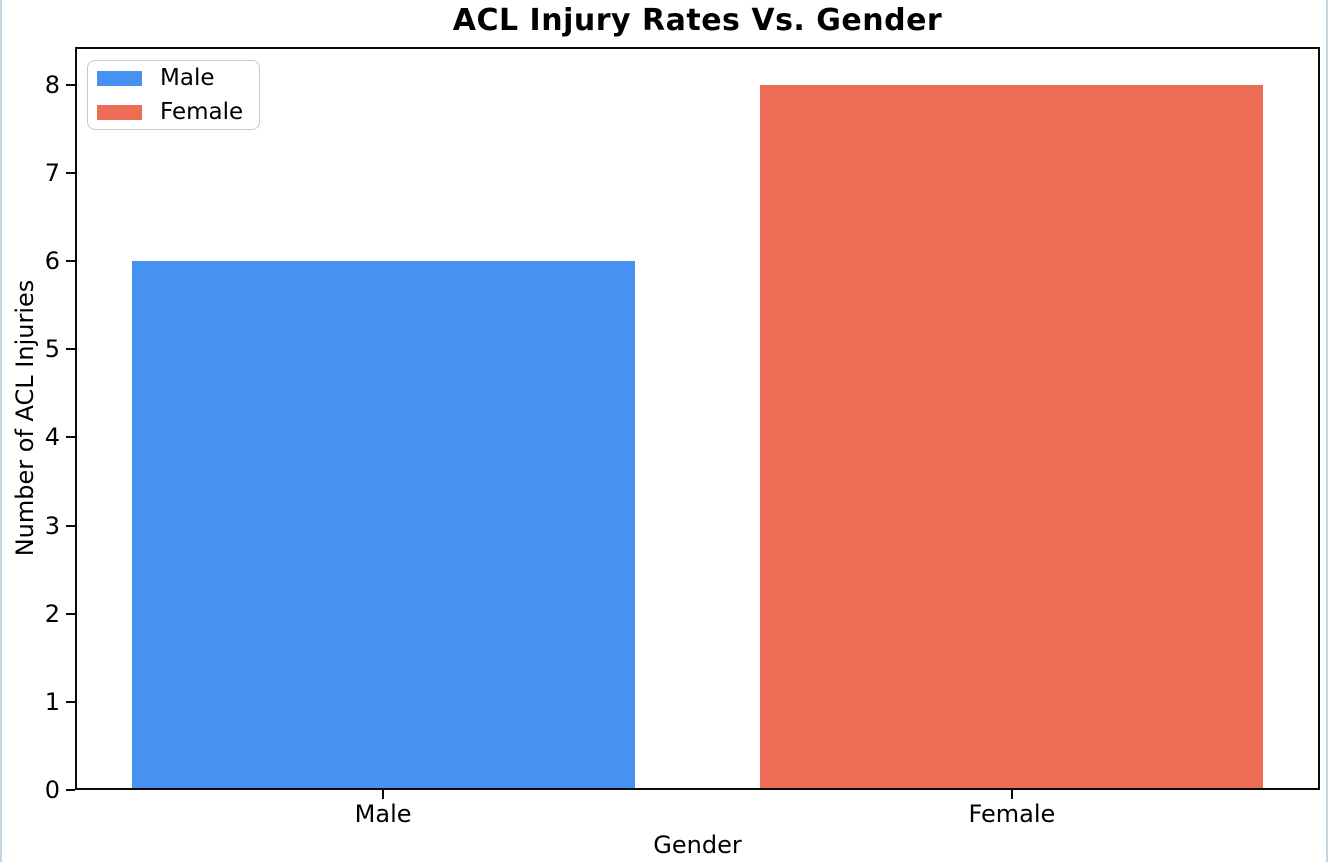  I want to click on y-tick-label: 4, so click(52, 437).